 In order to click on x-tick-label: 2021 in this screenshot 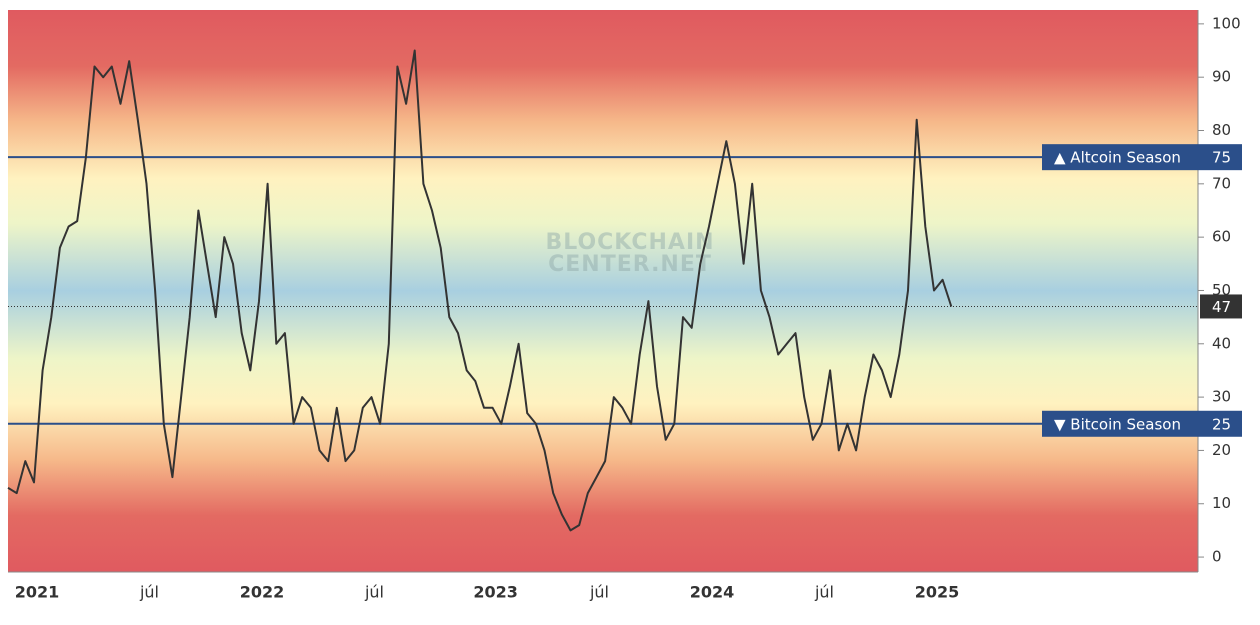, I will do `click(37, 592)`.